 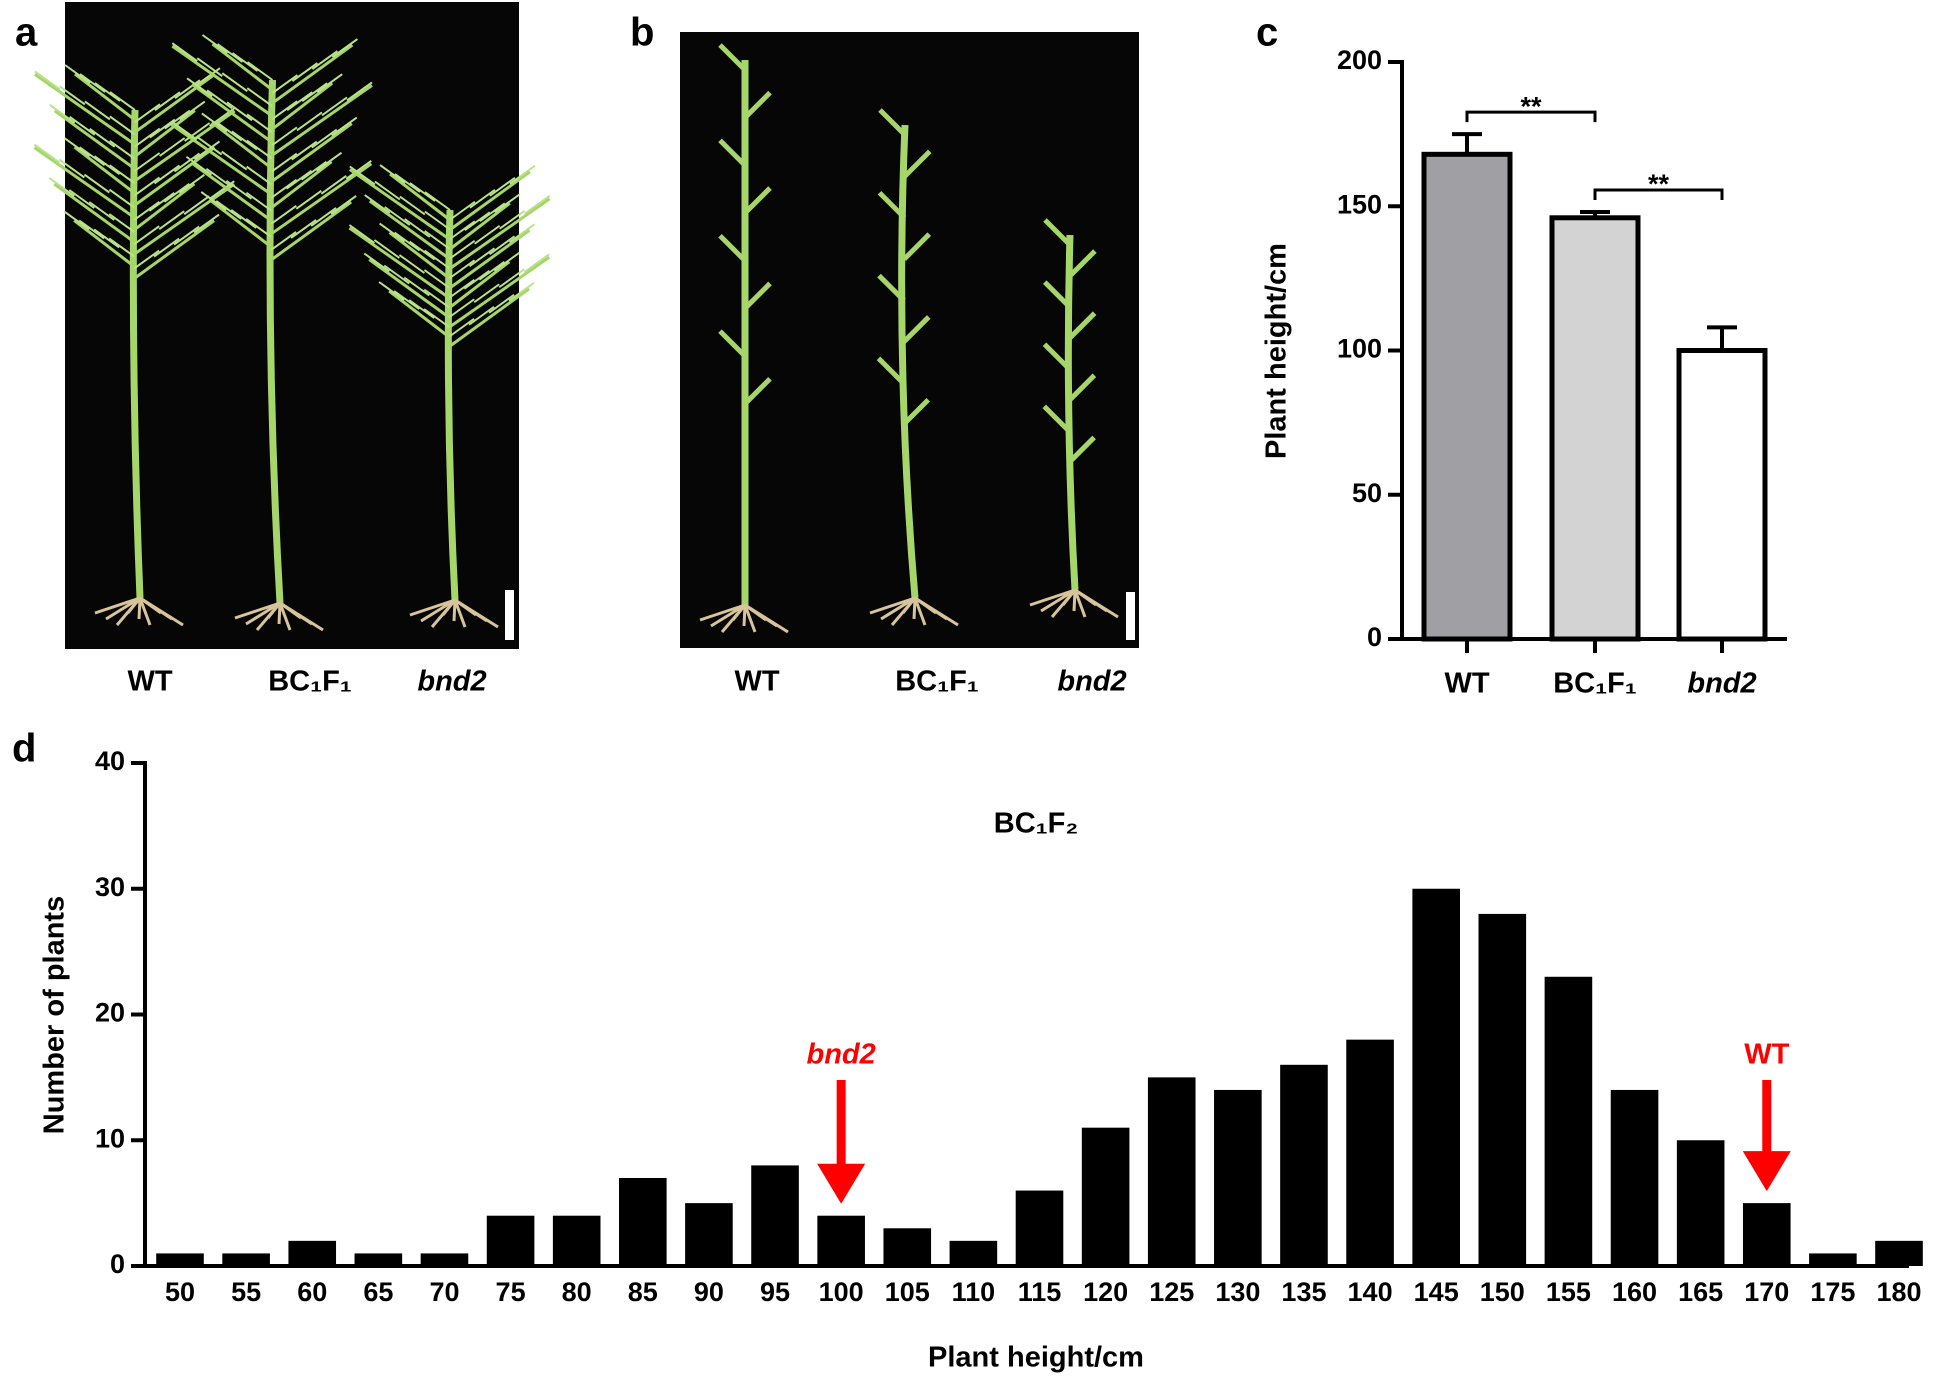 What do you see at coordinates (642, 33) in the screenshot?
I see `panel-letter: b` at bounding box center [642, 33].